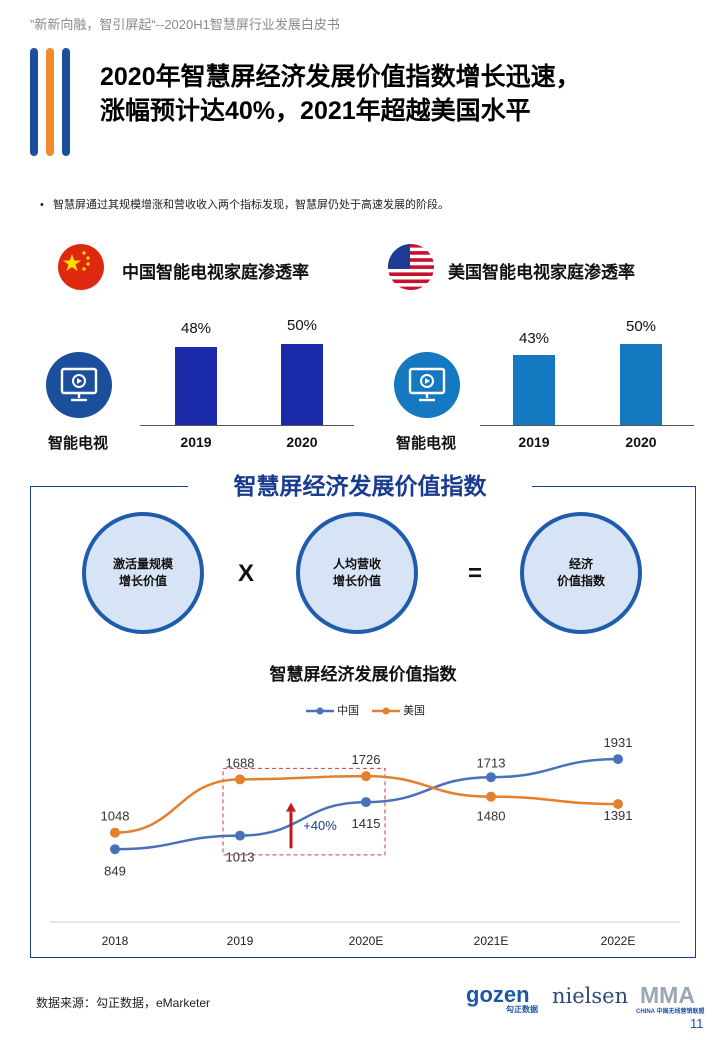 The height and width of the screenshot is (1040, 720). I want to click on china-category-2019: 2019, so click(196, 442).